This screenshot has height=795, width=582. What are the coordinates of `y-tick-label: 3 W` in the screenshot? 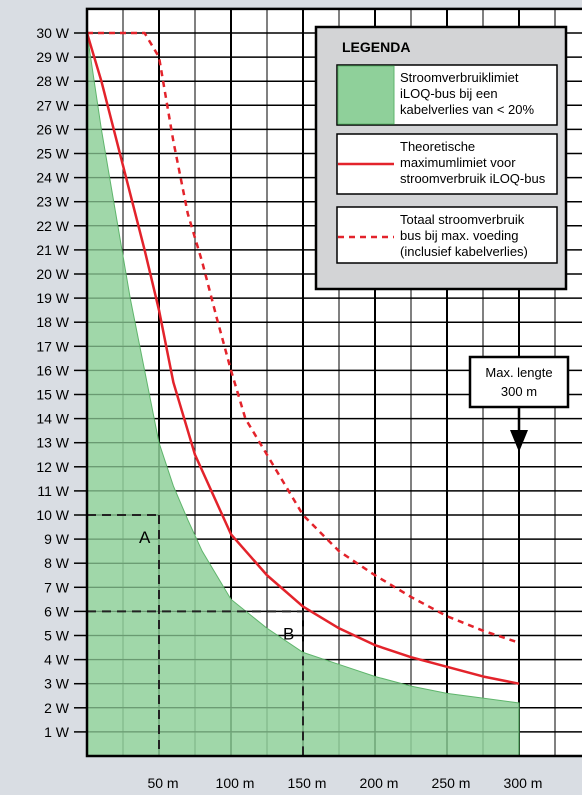 It's located at (57, 684).